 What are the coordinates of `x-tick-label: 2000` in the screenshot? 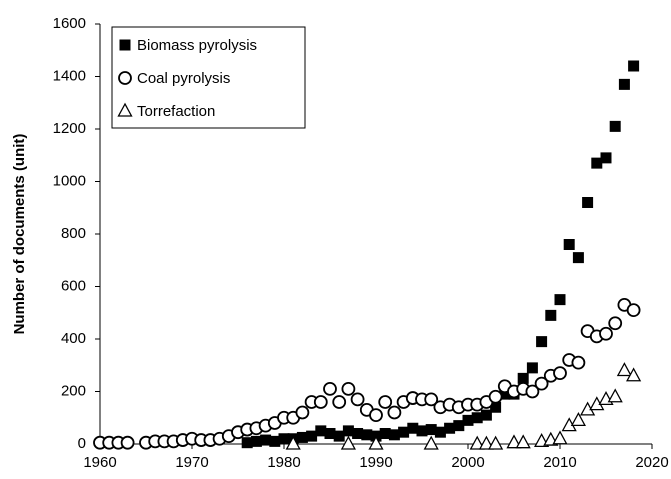 It's located at (467, 462).